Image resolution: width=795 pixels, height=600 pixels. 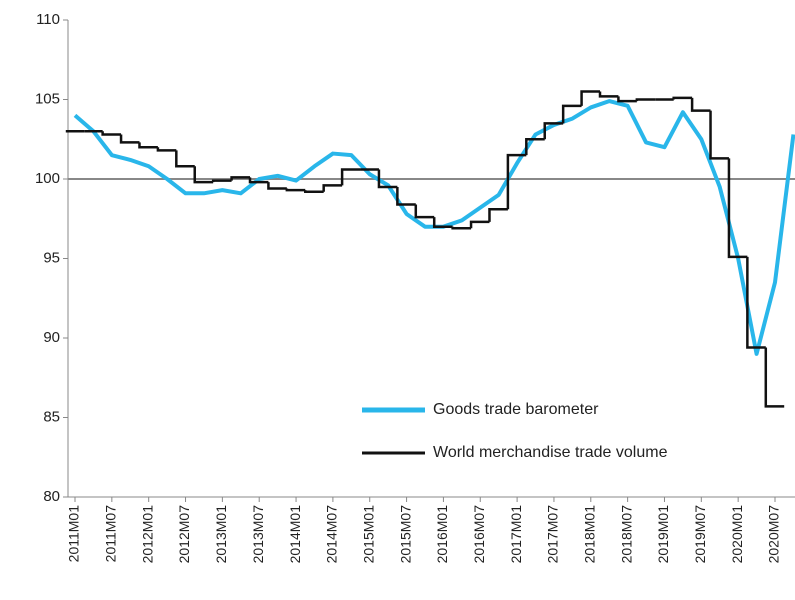 I want to click on x-tick-label: 2019M01, so click(x=663, y=534).